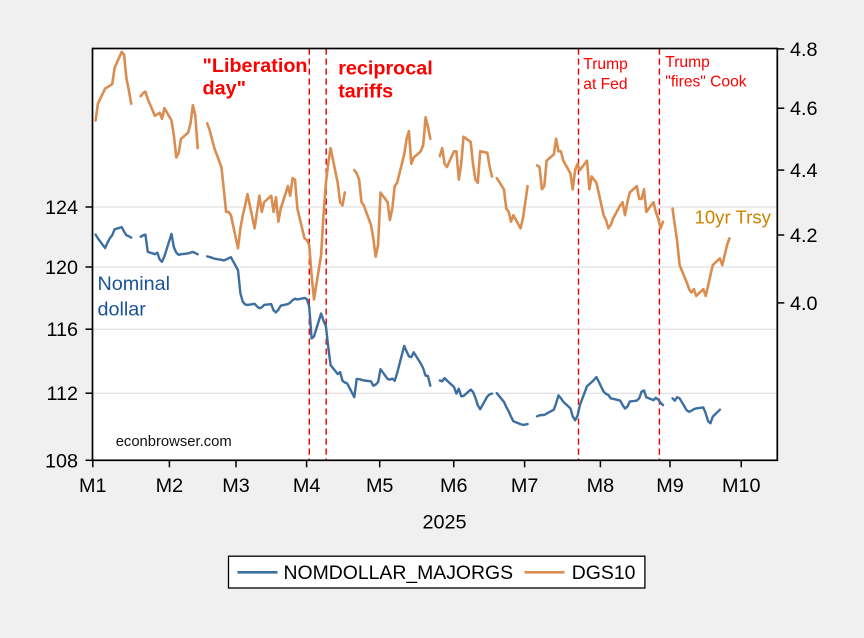  Describe the element at coordinates (62, 394) in the screenshot. I see `svg-text: 112` at that location.